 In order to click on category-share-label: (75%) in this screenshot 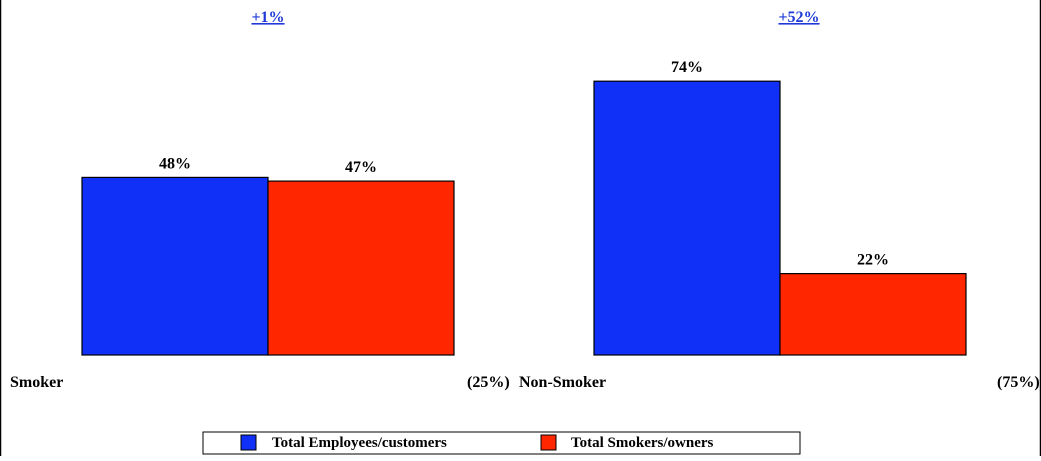, I will do `click(1018, 382)`.